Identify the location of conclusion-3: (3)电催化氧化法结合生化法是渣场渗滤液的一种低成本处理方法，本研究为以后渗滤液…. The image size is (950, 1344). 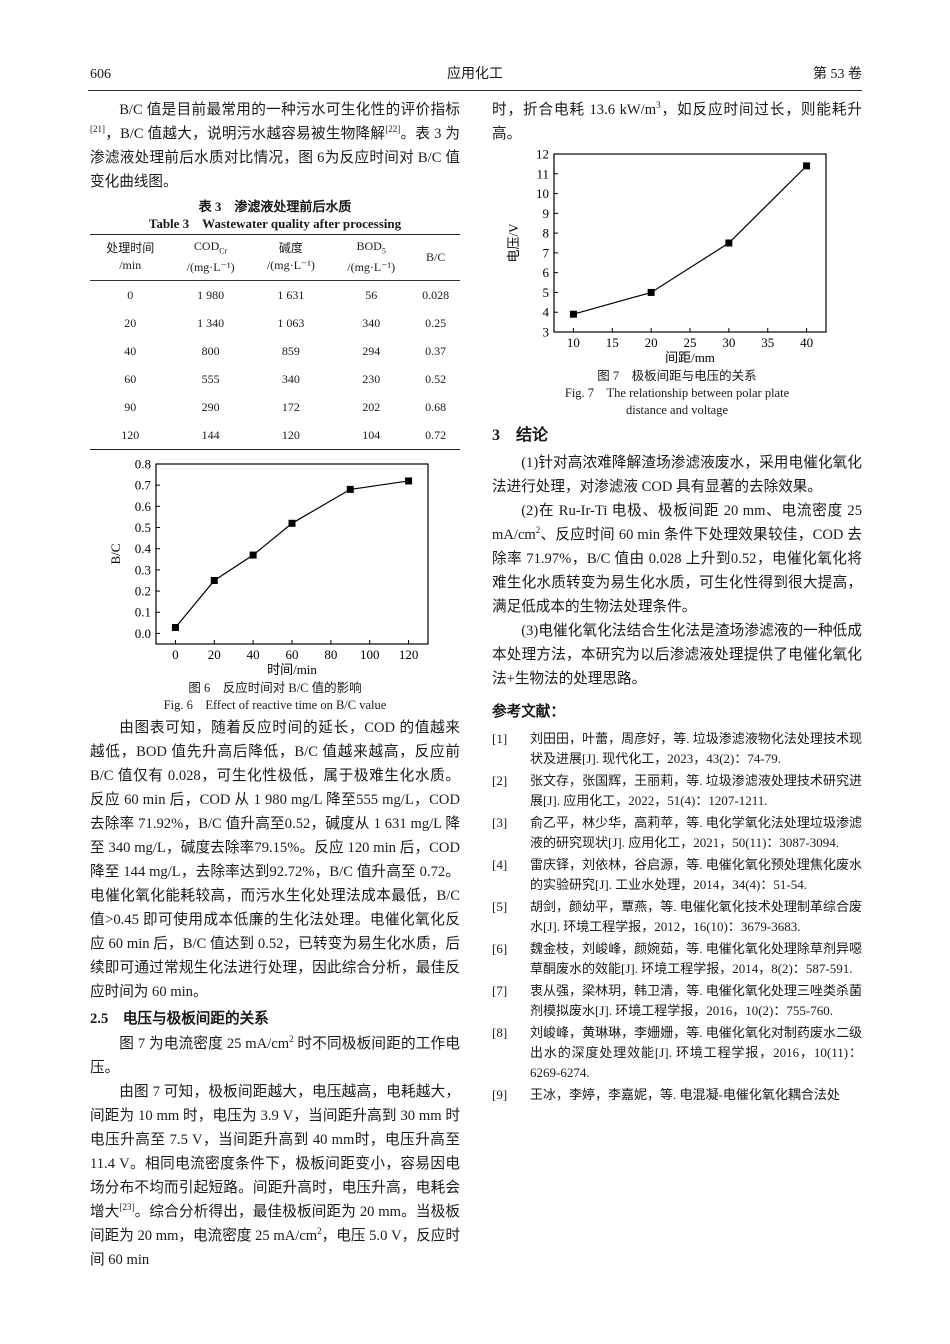
(677, 655).